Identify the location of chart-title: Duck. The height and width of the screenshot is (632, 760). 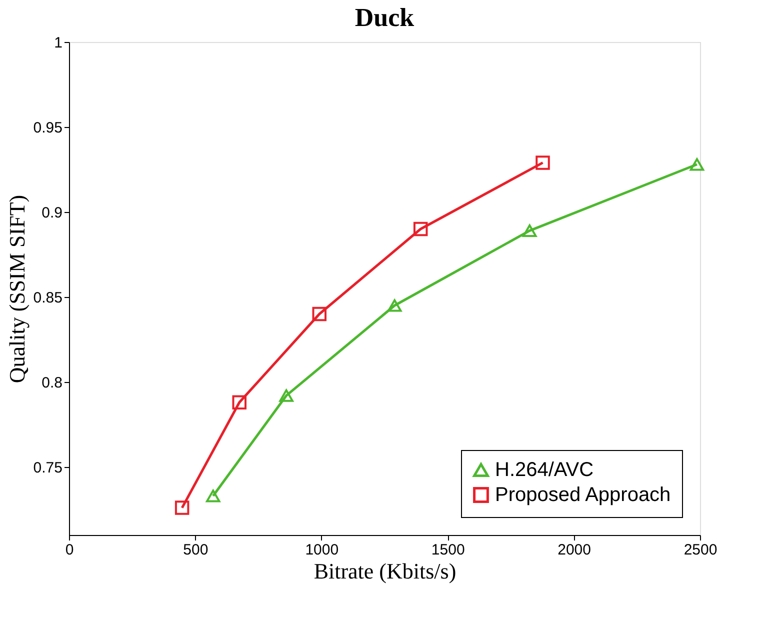
(384, 17).